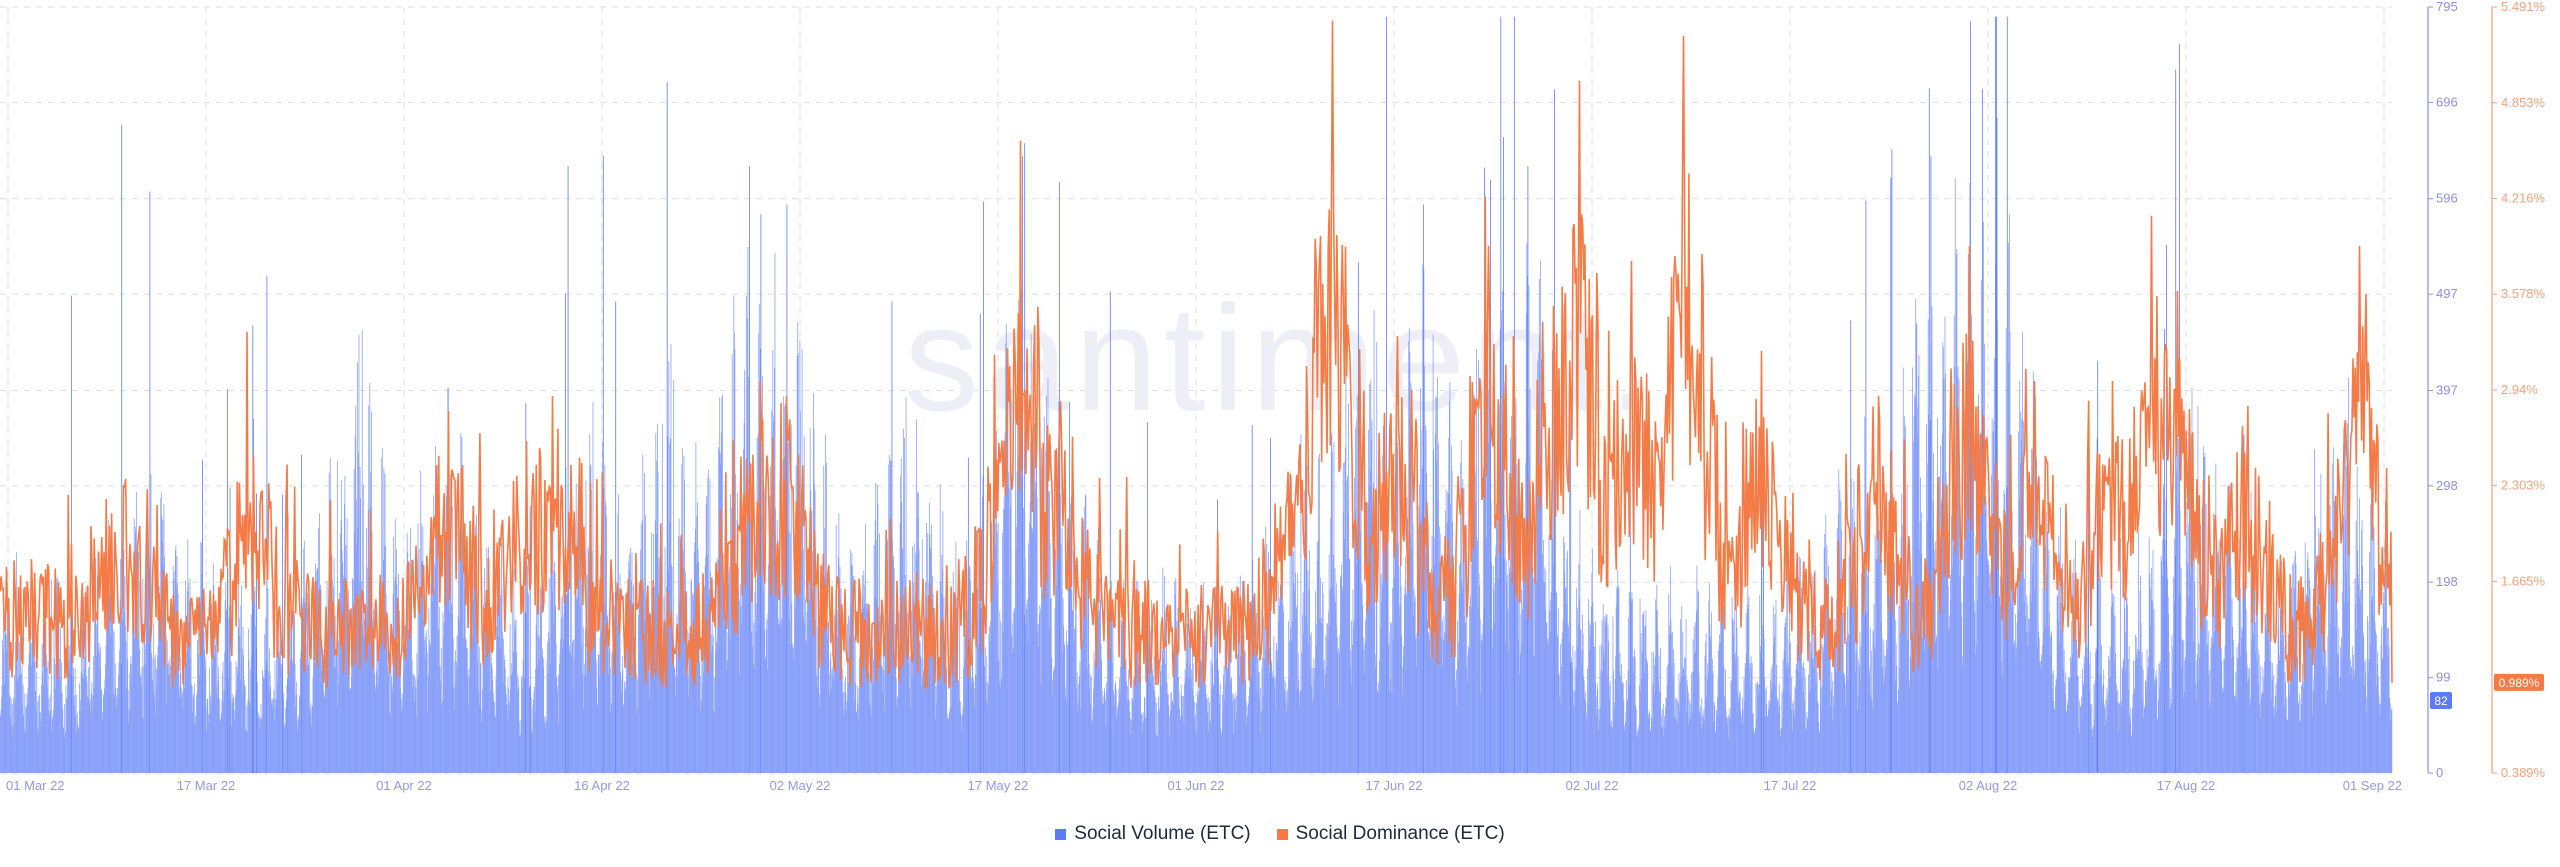  What do you see at coordinates (1390, 834) in the screenshot?
I see `legend-item-dominance: Social Dominance (ETC)` at bounding box center [1390, 834].